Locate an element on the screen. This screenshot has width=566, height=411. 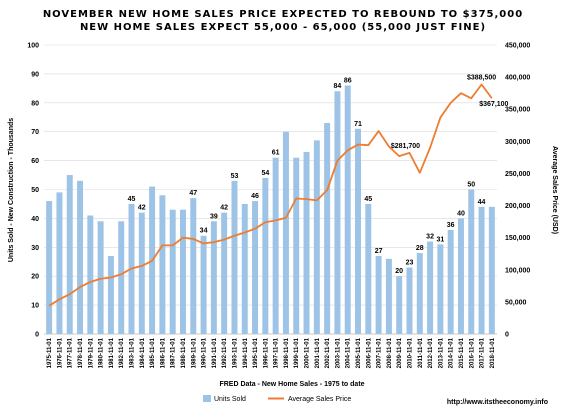
x-tick-label: 2015-11-01 is located at coordinates (462, 352).